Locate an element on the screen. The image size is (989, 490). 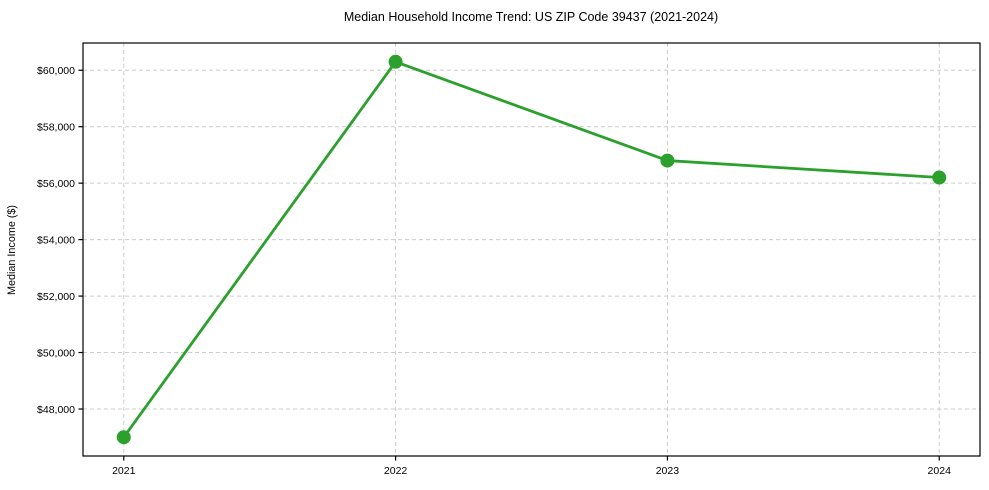
x-tick-label: 2024 is located at coordinates (940, 471).